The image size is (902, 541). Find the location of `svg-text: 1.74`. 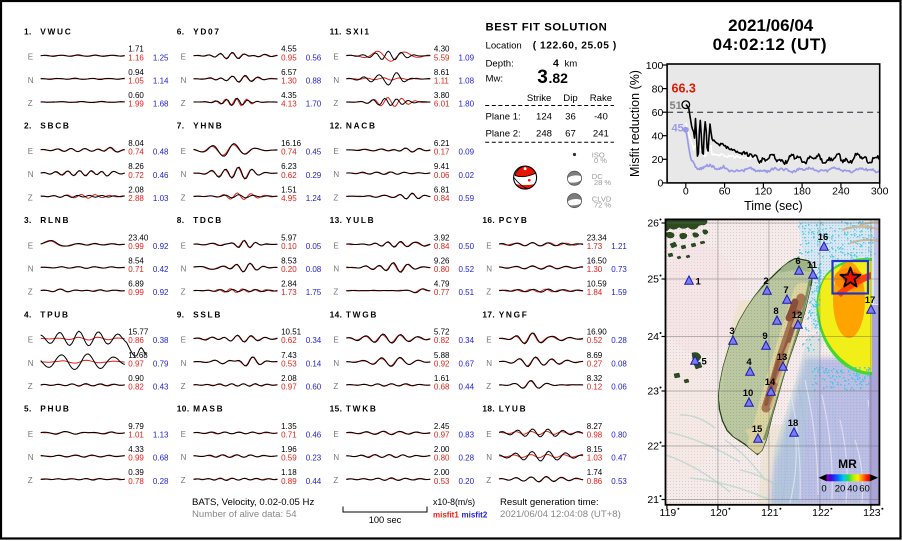

svg-text: 1.74 is located at coordinates (595, 472).